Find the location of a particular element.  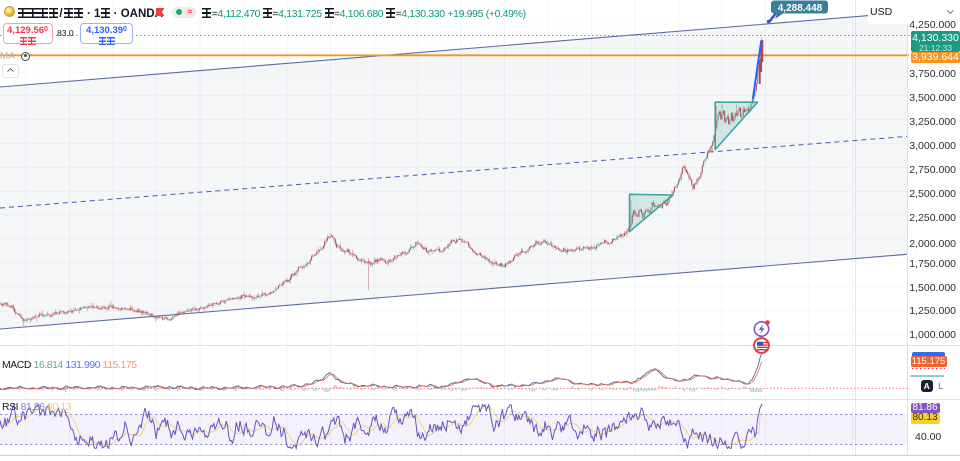

svg-text: 4,288.448 is located at coordinates (800, 8).